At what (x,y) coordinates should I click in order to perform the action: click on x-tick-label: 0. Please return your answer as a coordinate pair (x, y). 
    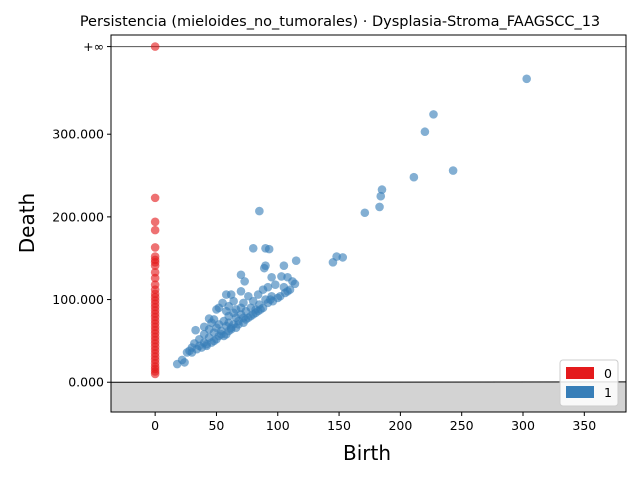
    Looking at the image, I should click on (155, 425).